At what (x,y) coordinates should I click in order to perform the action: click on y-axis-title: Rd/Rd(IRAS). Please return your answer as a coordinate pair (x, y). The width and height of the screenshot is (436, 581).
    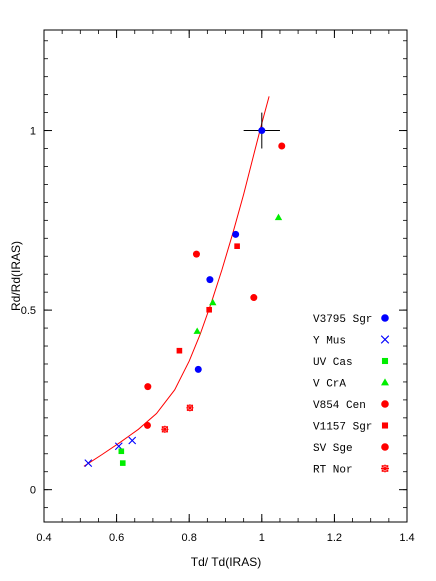
    Looking at the image, I should click on (16, 276).